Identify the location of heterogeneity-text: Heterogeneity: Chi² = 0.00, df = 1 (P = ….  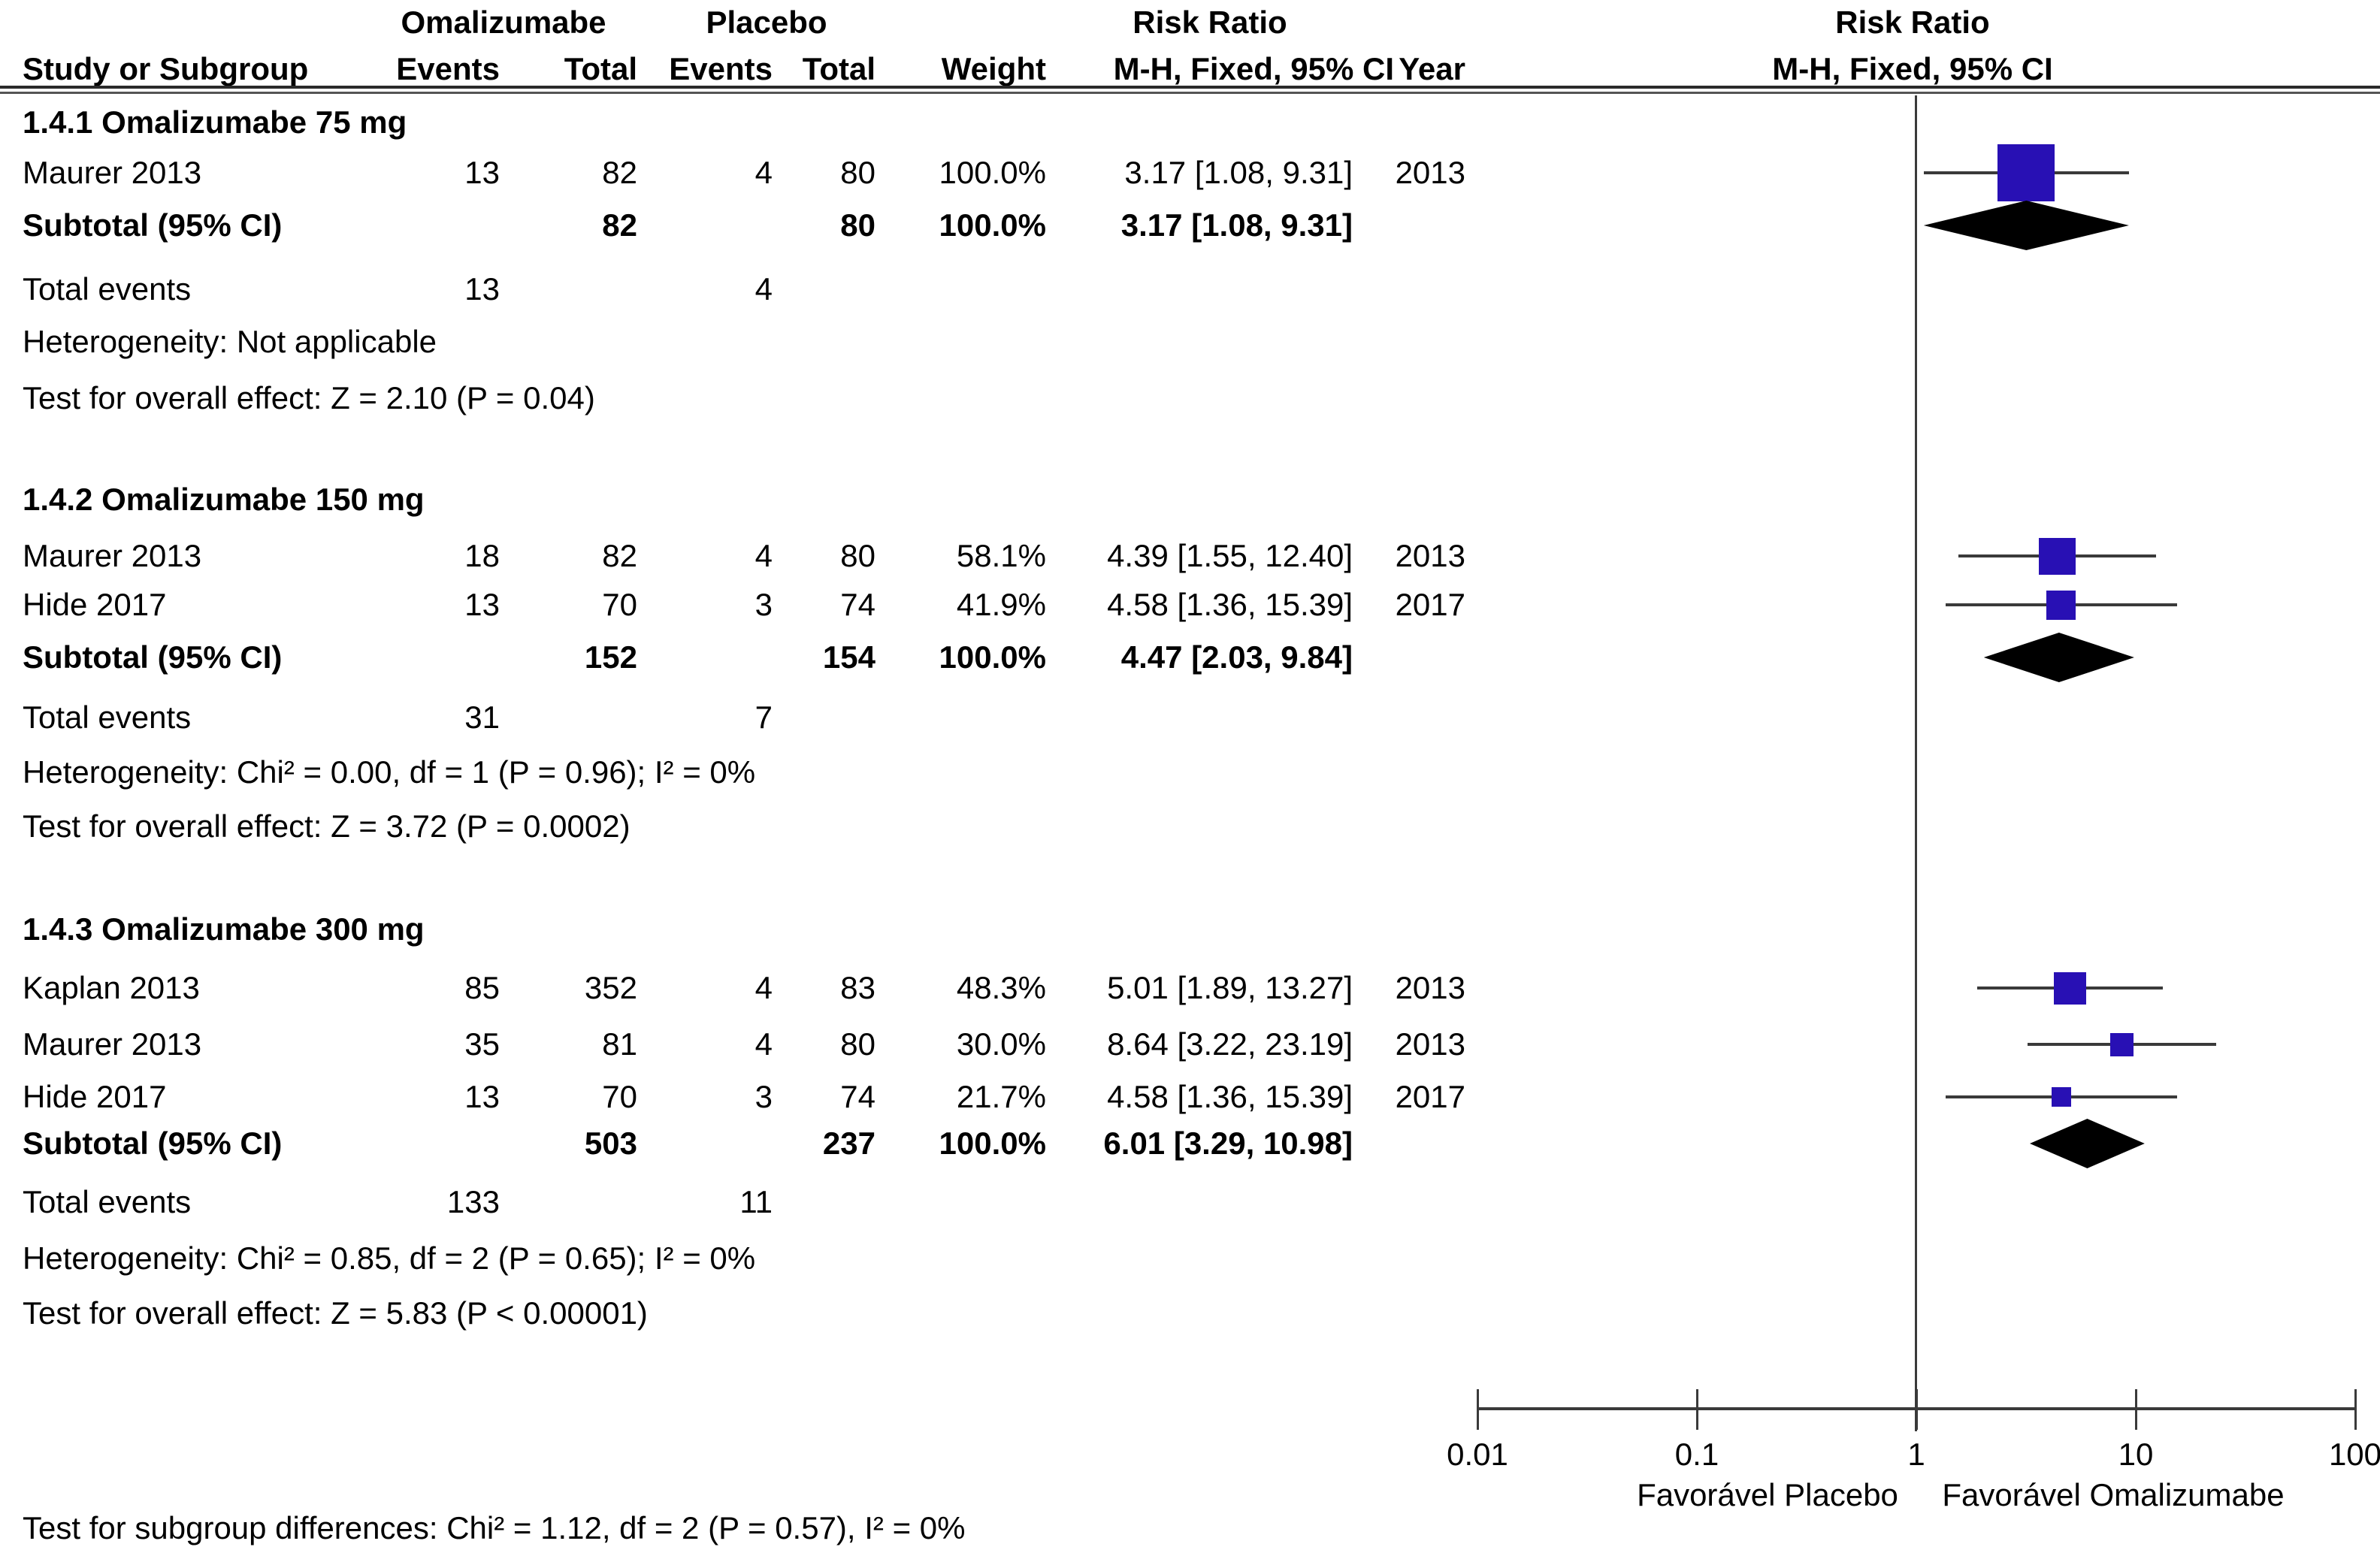
(389, 772).